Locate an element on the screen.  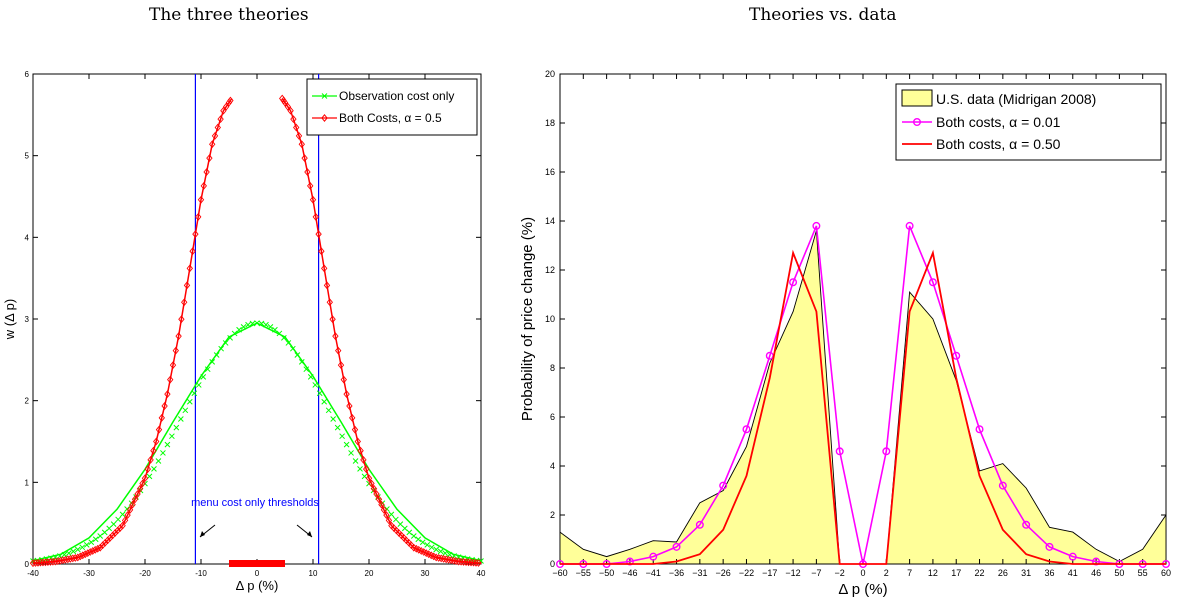
x-tick-label: 30 is located at coordinates (425, 573).